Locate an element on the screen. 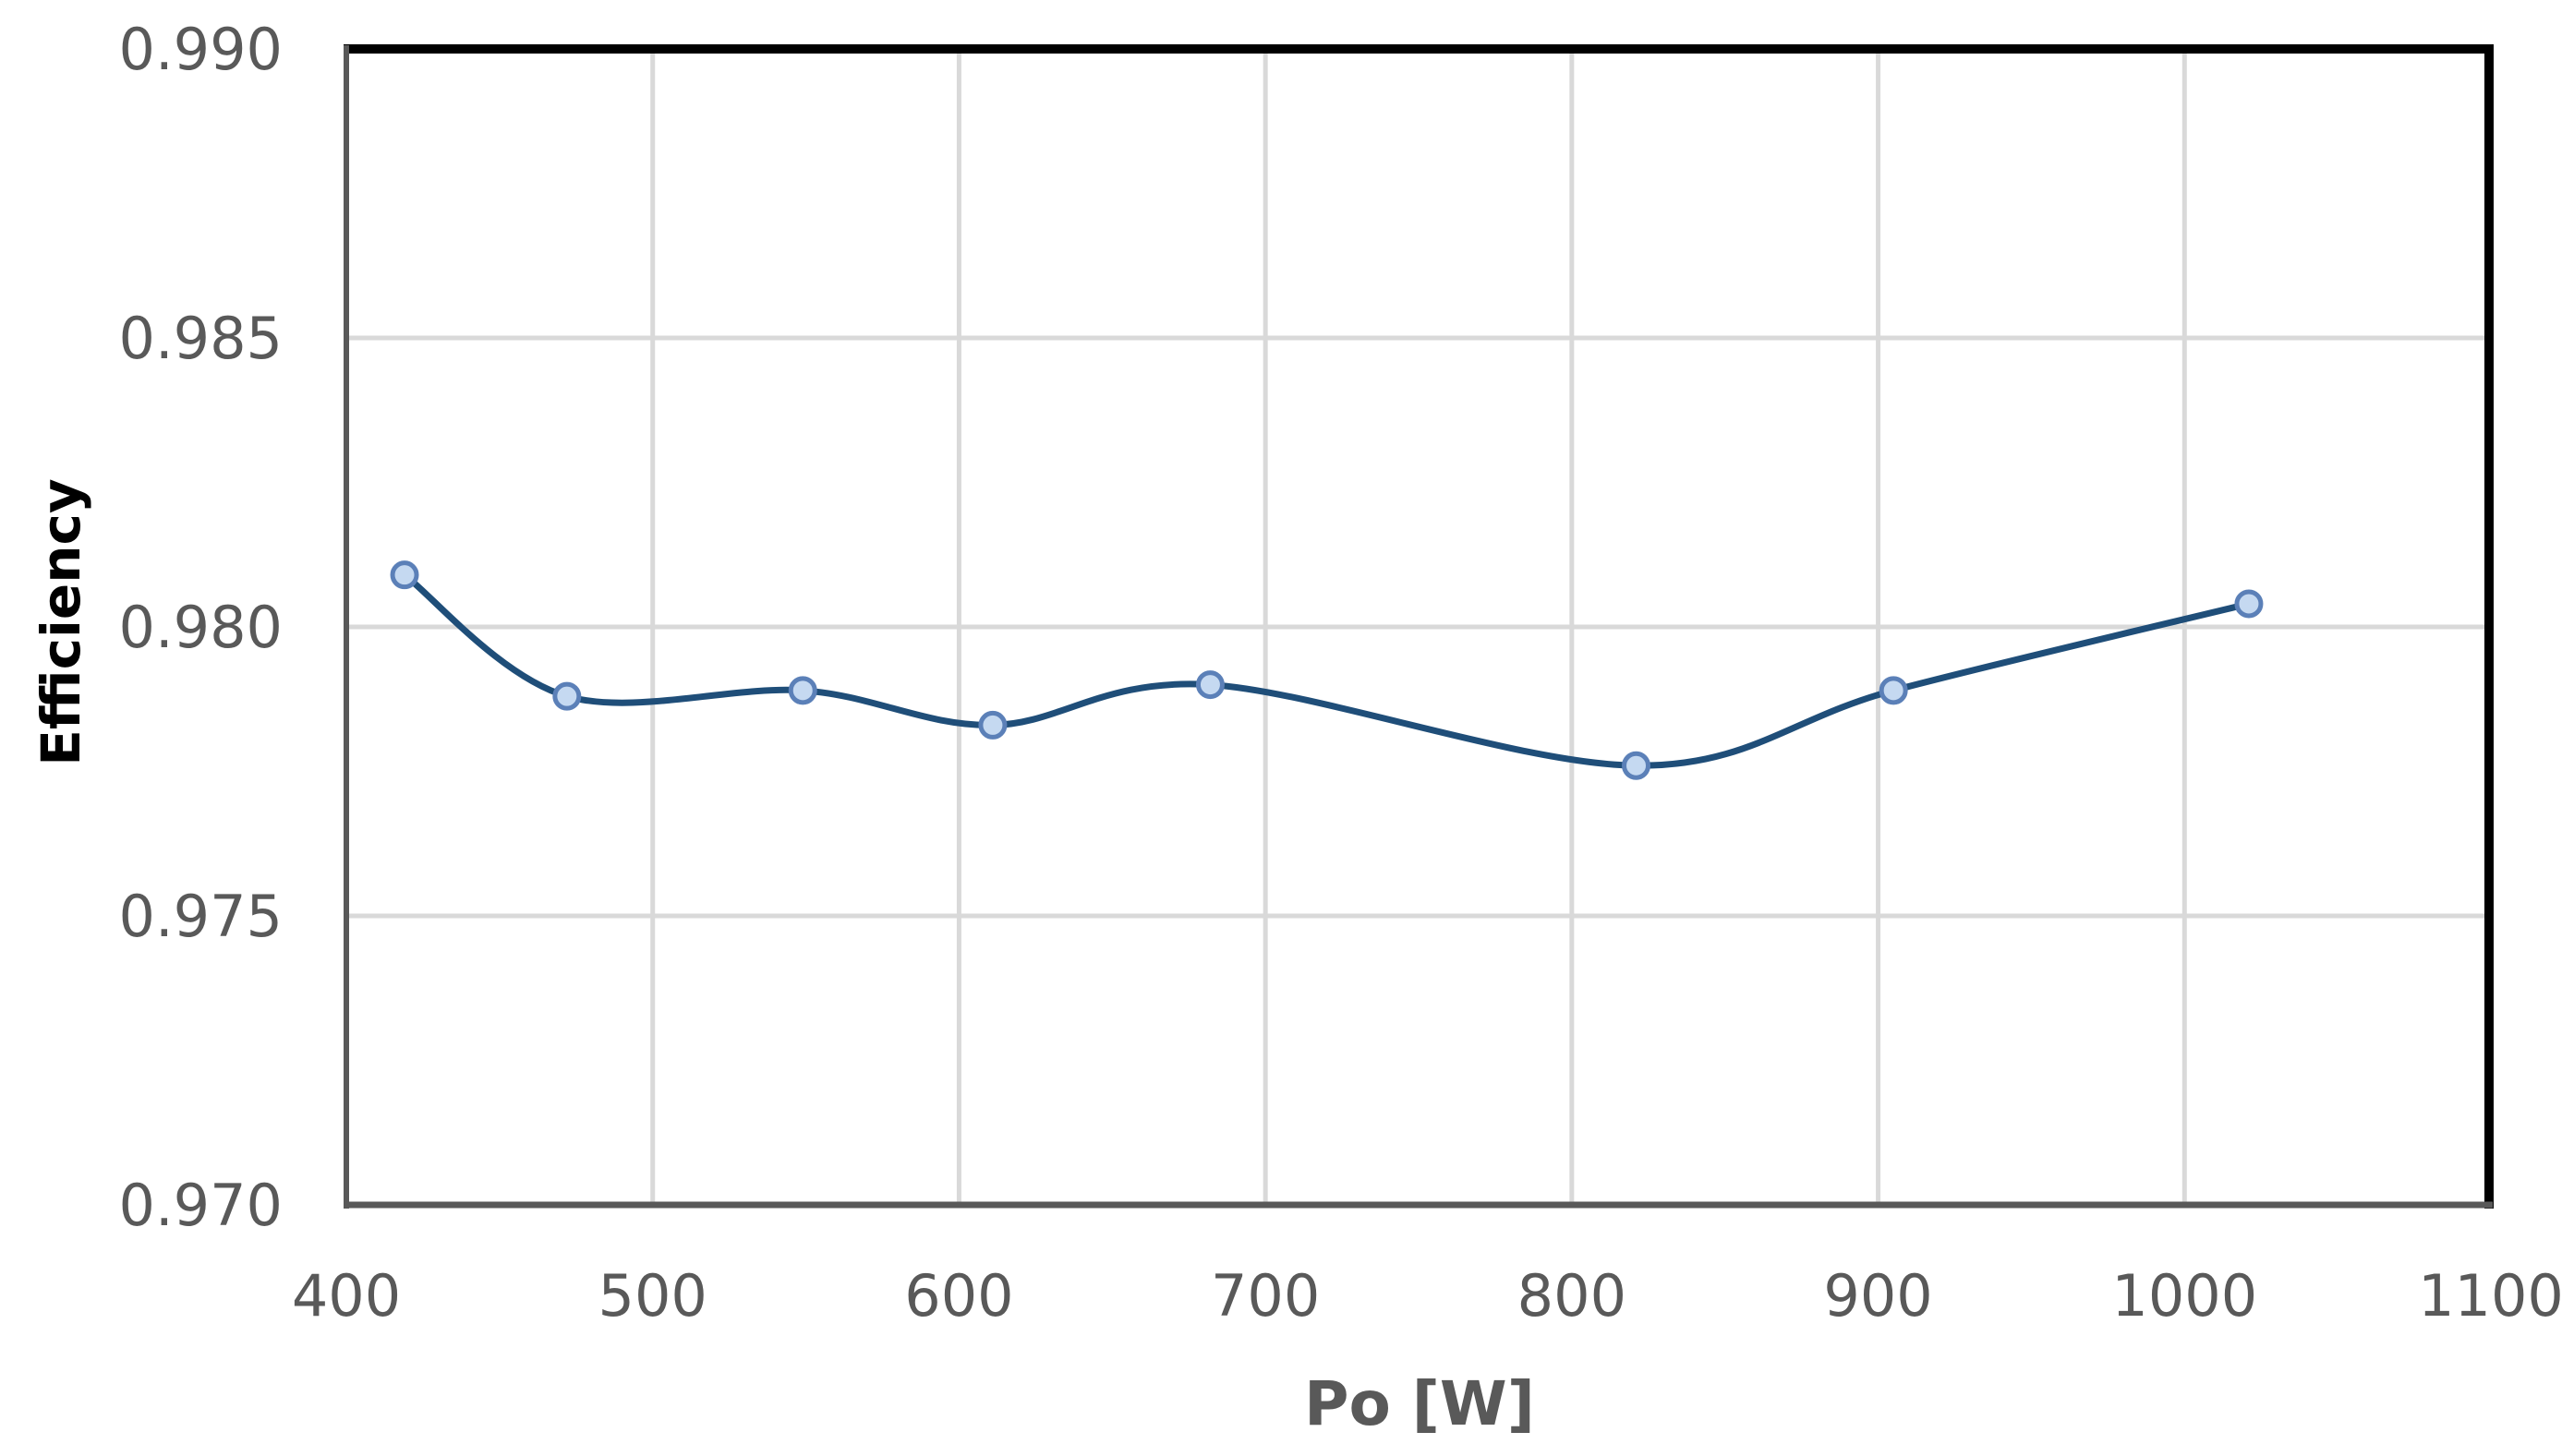 This screenshot has height=1456, width=2574. x-tick-label: 400 is located at coordinates (346, 1296).